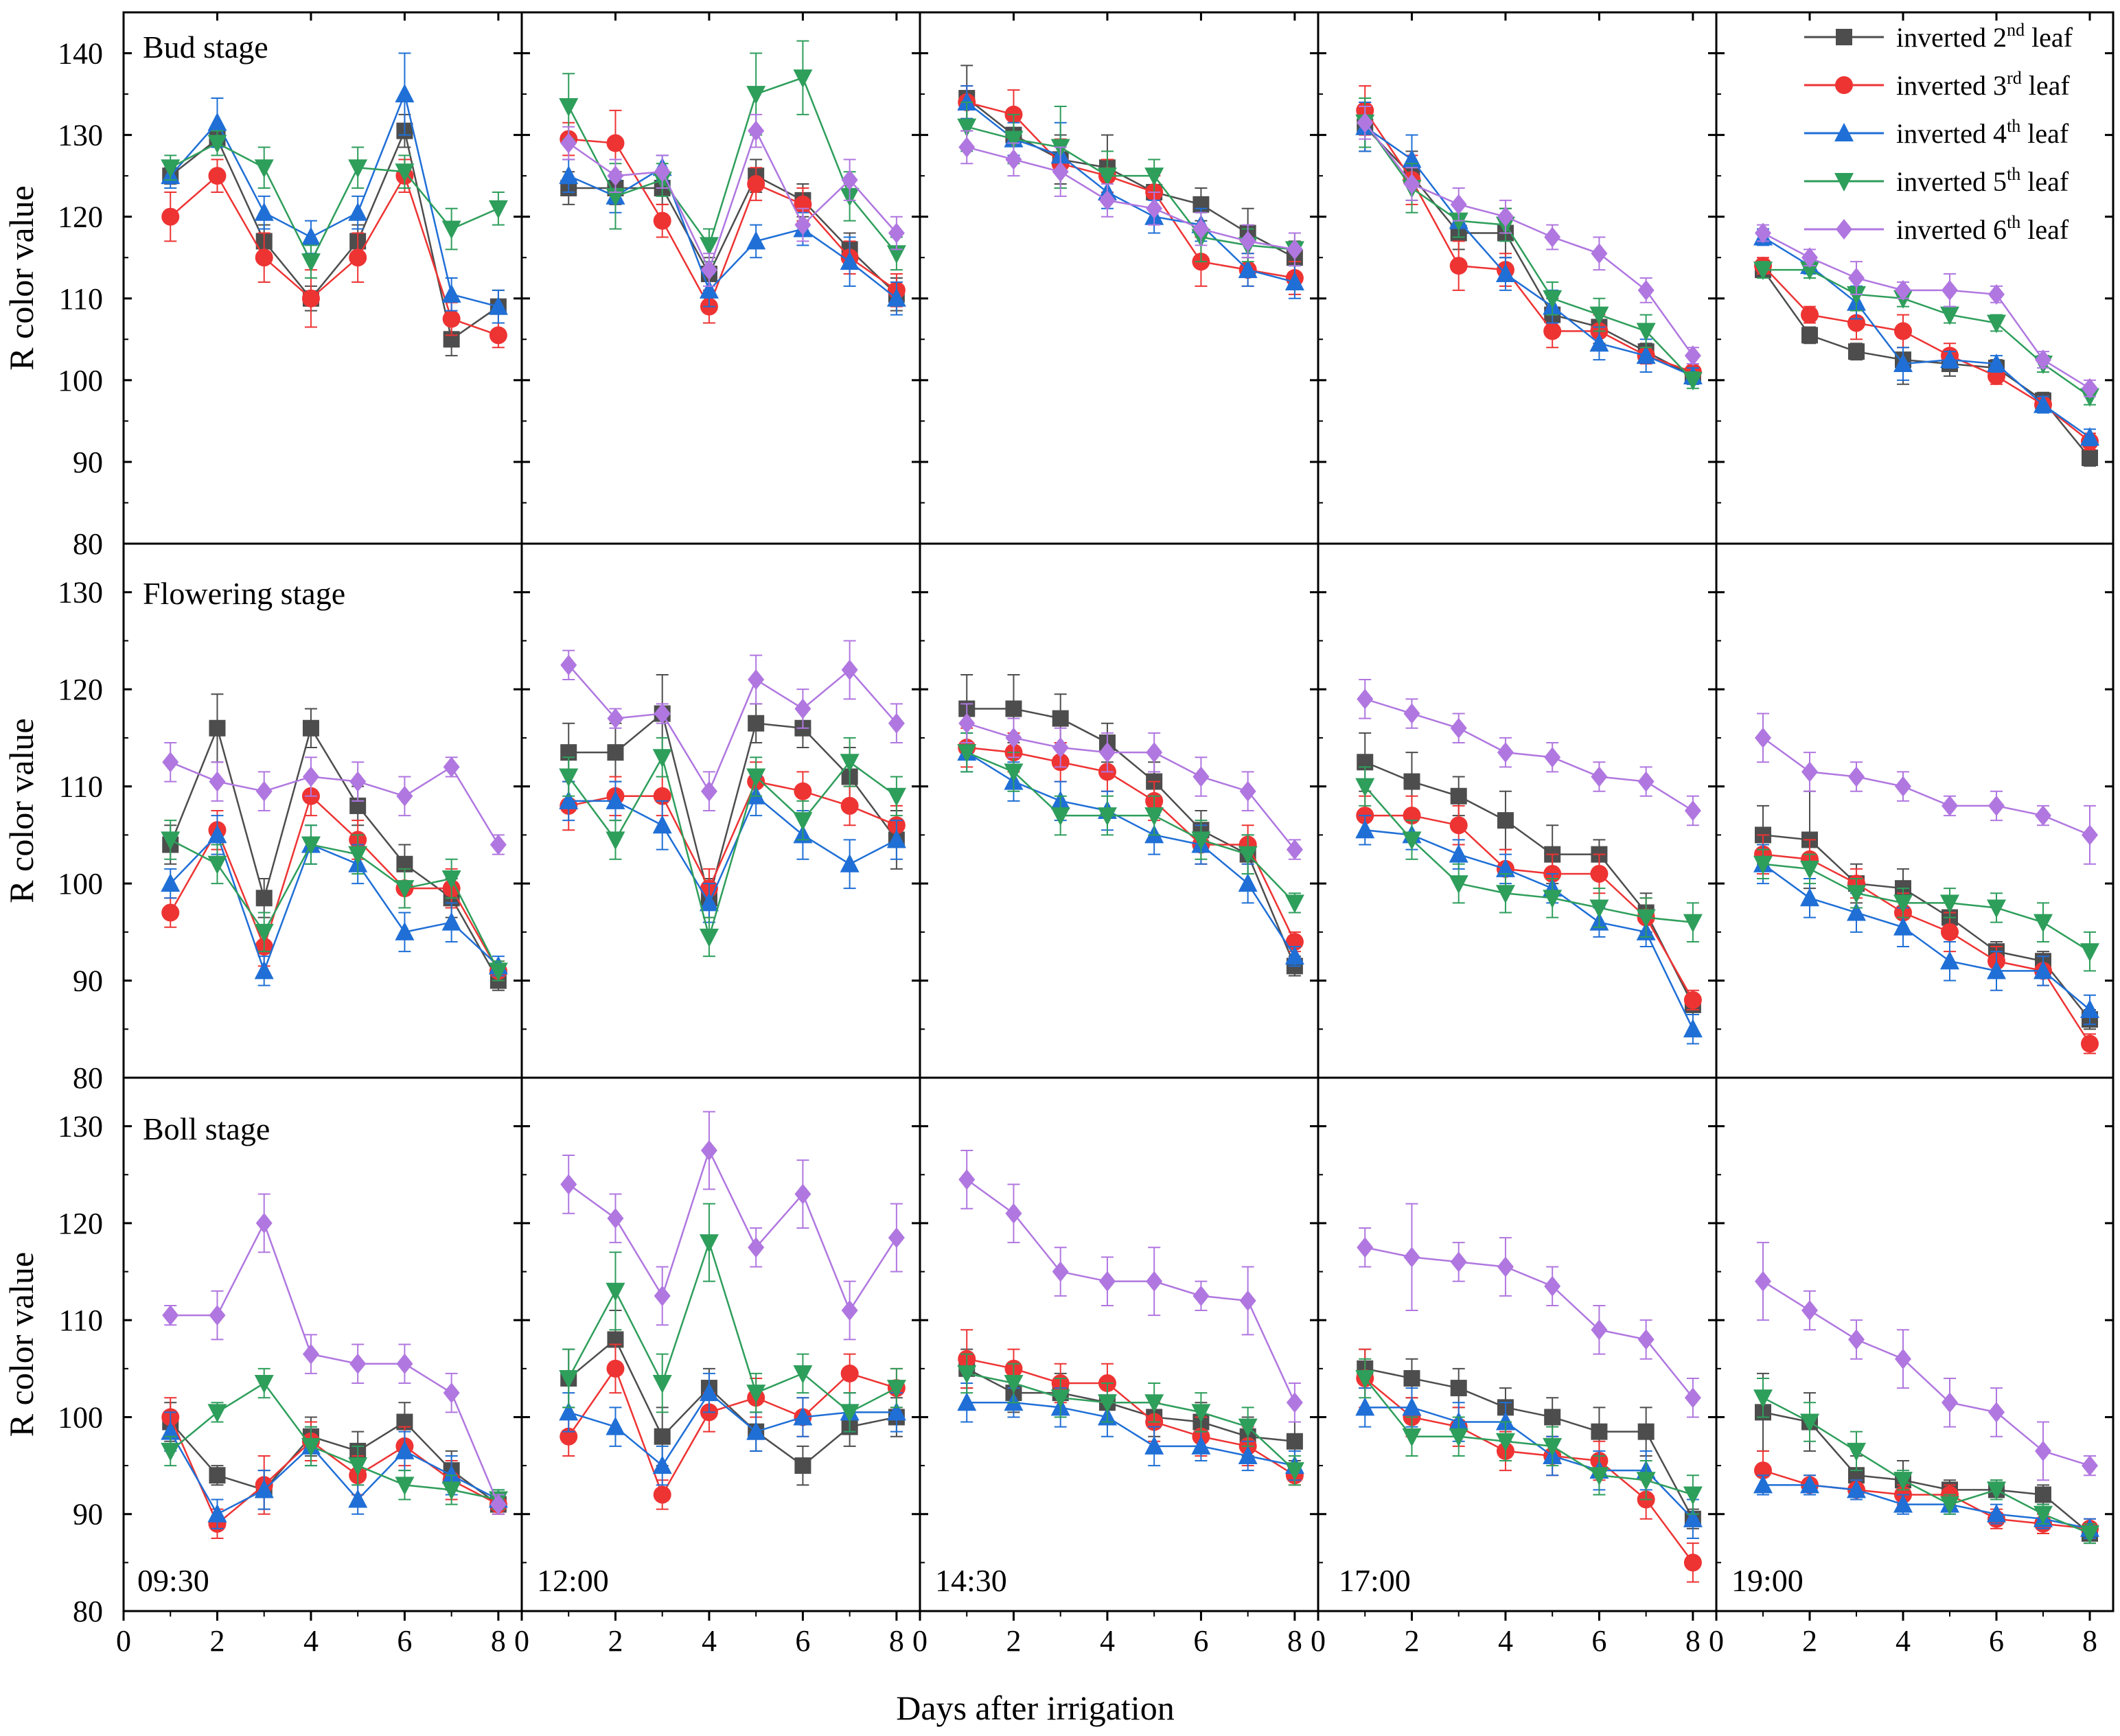 The height and width of the screenshot is (1736, 2120). Describe the element at coordinates (81, 787) in the screenshot. I see `y-tick-label: 110` at that location.